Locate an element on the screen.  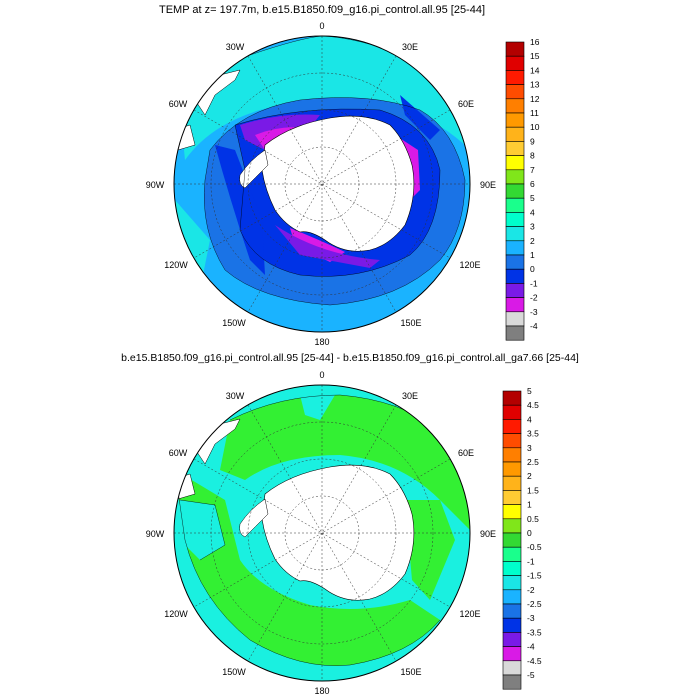
colorbar-tick-label: 9 is located at coordinates (532, 141).